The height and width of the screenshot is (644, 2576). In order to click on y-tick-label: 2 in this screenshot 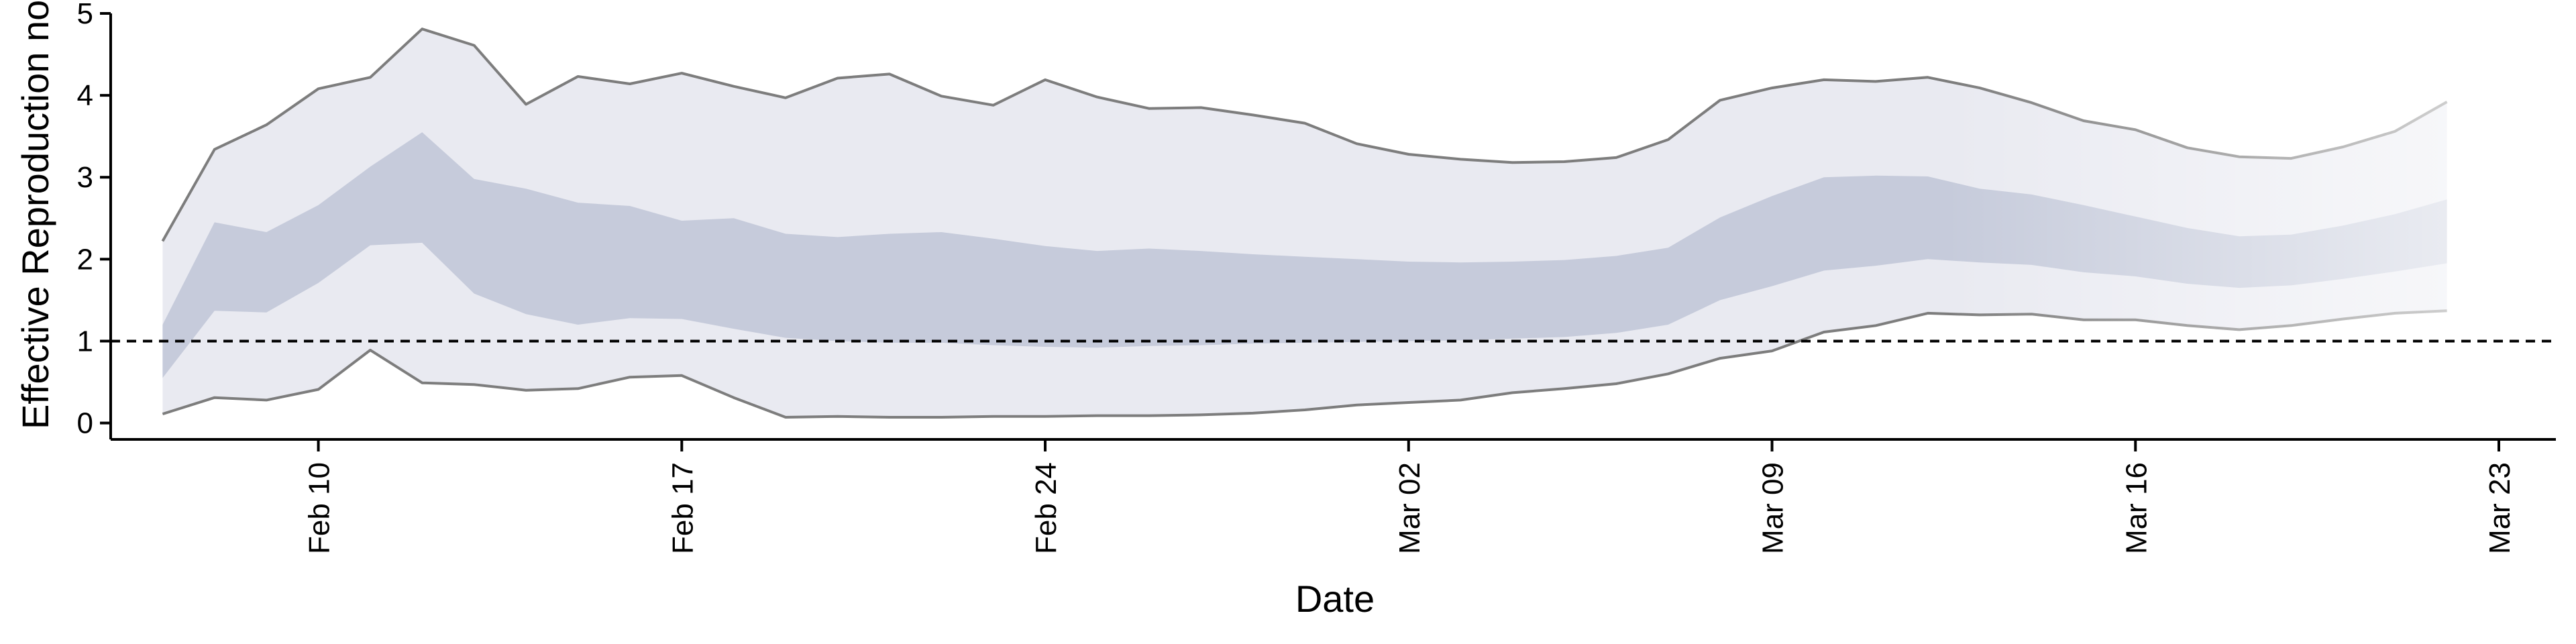, I will do `click(85, 259)`.